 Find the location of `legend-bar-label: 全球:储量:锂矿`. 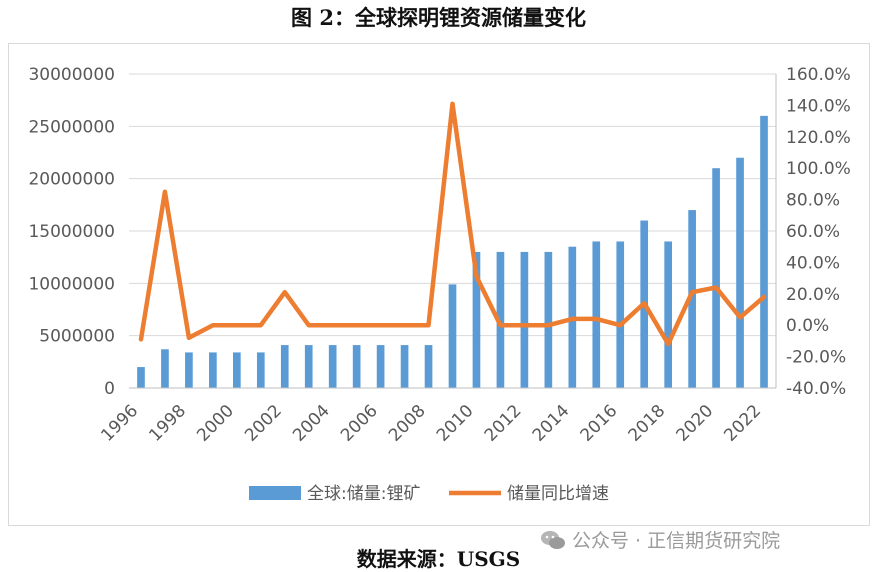

legend-bar-label: 全球:储量:锂矿 is located at coordinates (363, 494).